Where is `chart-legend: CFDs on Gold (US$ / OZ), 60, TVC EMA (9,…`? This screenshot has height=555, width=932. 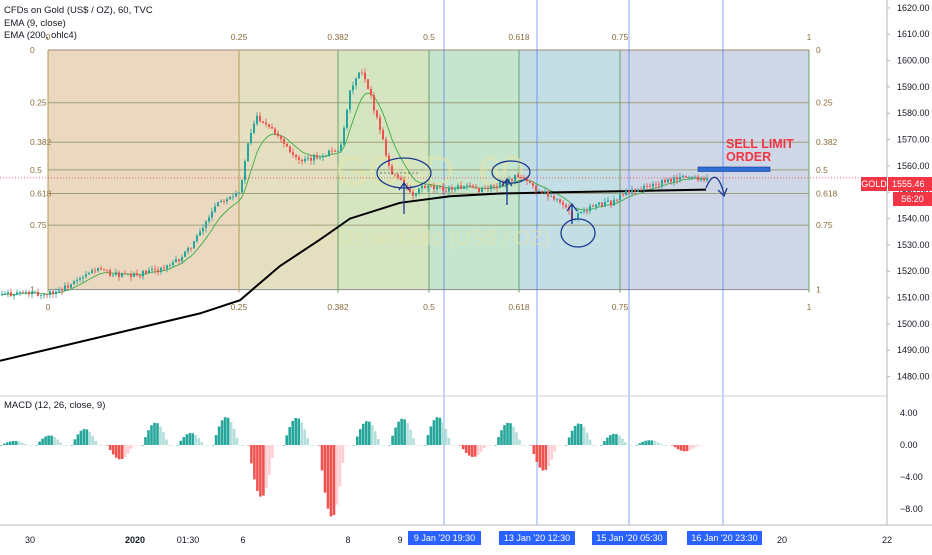 chart-legend: CFDs on Gold (US$ / OZ), 60, TVC EMA (9,… is located at coordinates (78, 24).